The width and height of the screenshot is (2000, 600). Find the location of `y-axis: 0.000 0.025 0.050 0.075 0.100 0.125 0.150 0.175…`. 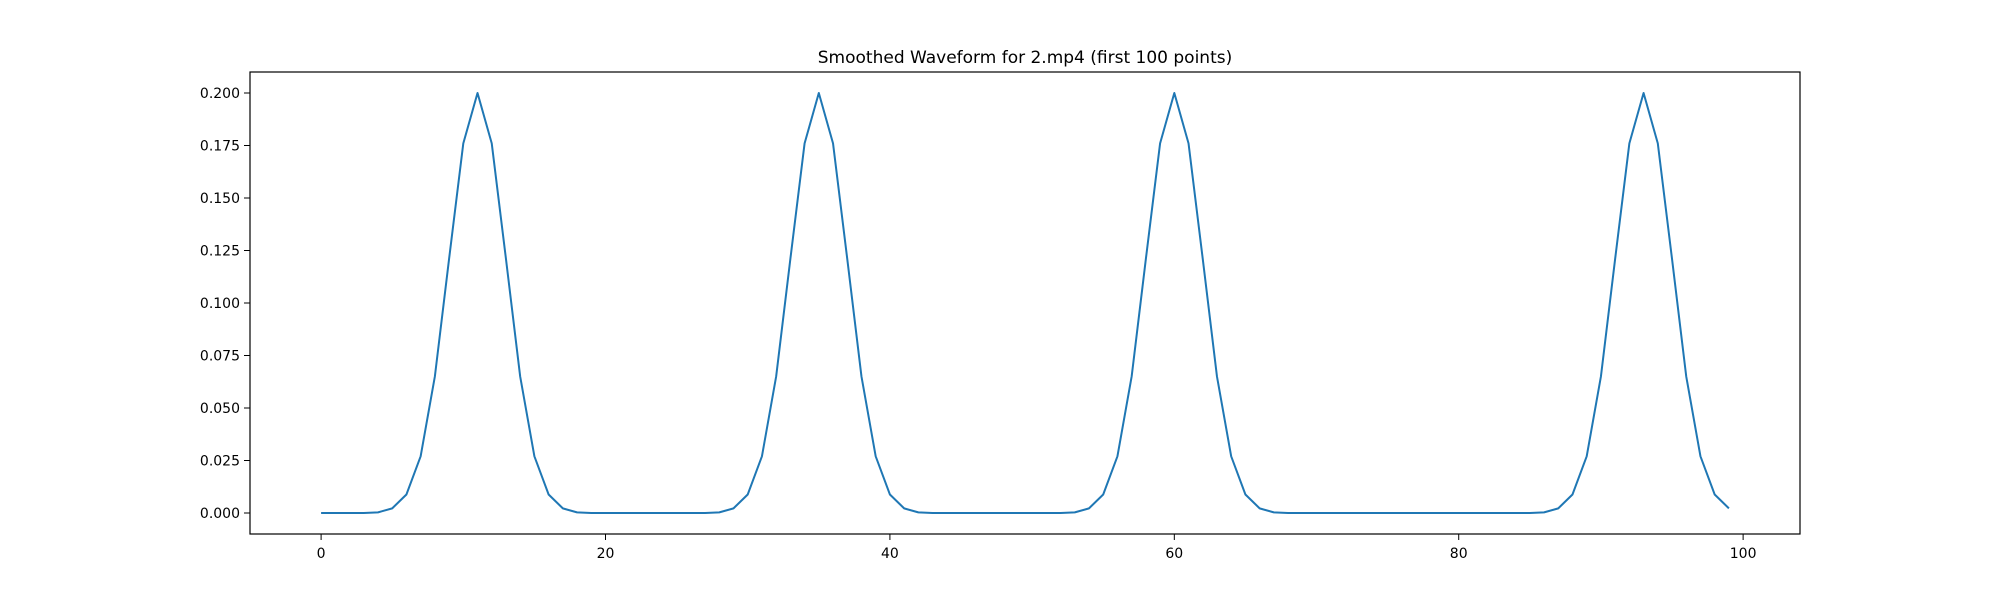

y-axis: 0.000 0.025 0.050 0.075 0.100 0.125 0.150 0.175… is located at coordinates (225, 304).